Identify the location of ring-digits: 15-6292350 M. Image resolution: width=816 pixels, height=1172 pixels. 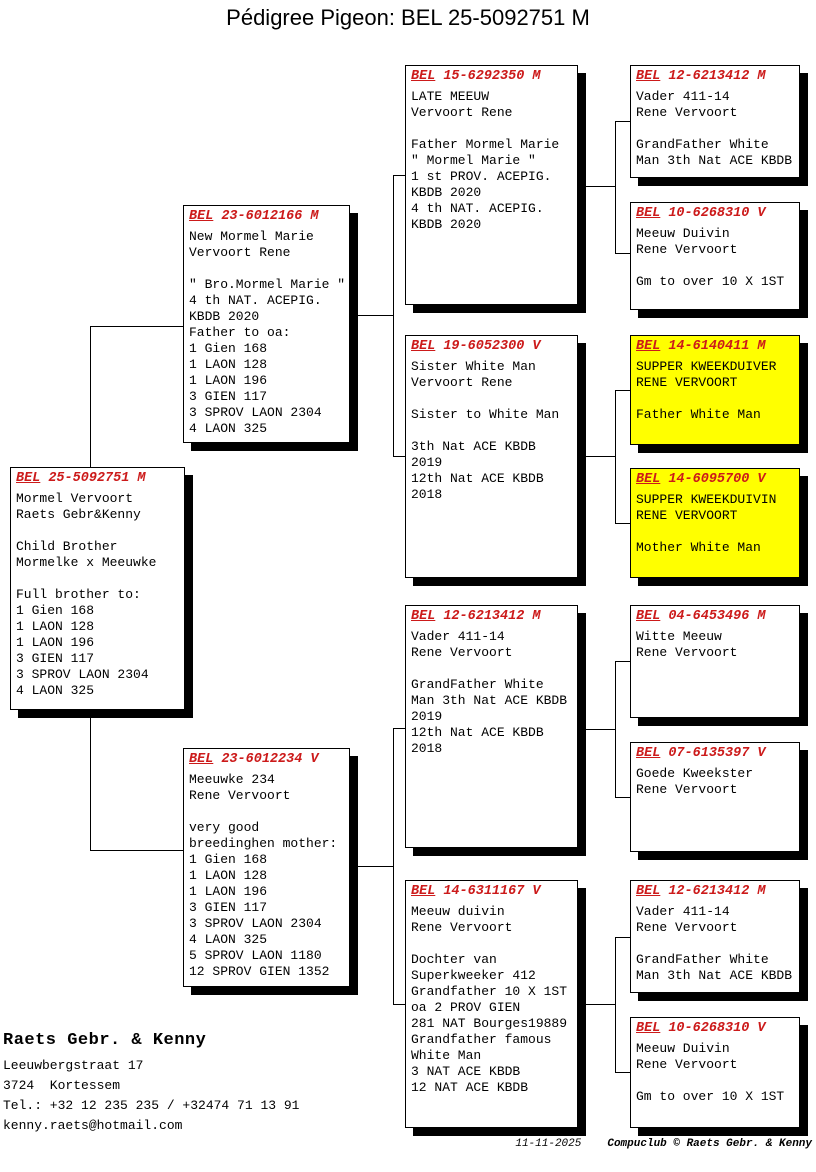
(492, 76).